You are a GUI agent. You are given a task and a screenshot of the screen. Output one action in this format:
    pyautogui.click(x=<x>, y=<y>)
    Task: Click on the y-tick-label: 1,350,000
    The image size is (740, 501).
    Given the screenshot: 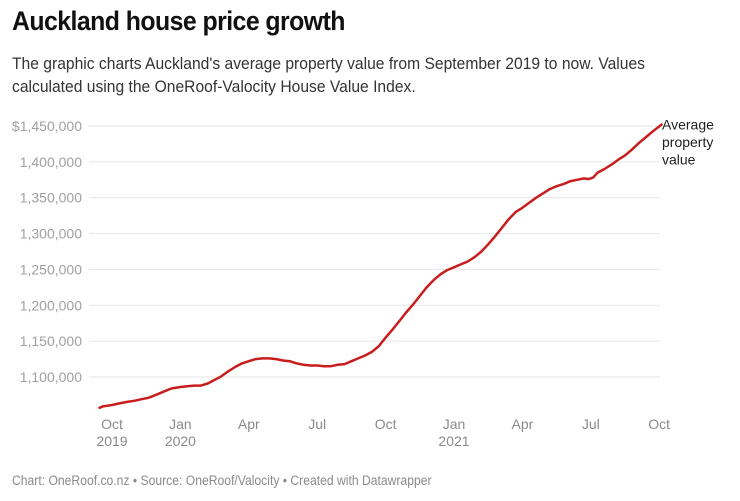 What is the action you would take?
    pyautogui.click(x=51, y=198)
    